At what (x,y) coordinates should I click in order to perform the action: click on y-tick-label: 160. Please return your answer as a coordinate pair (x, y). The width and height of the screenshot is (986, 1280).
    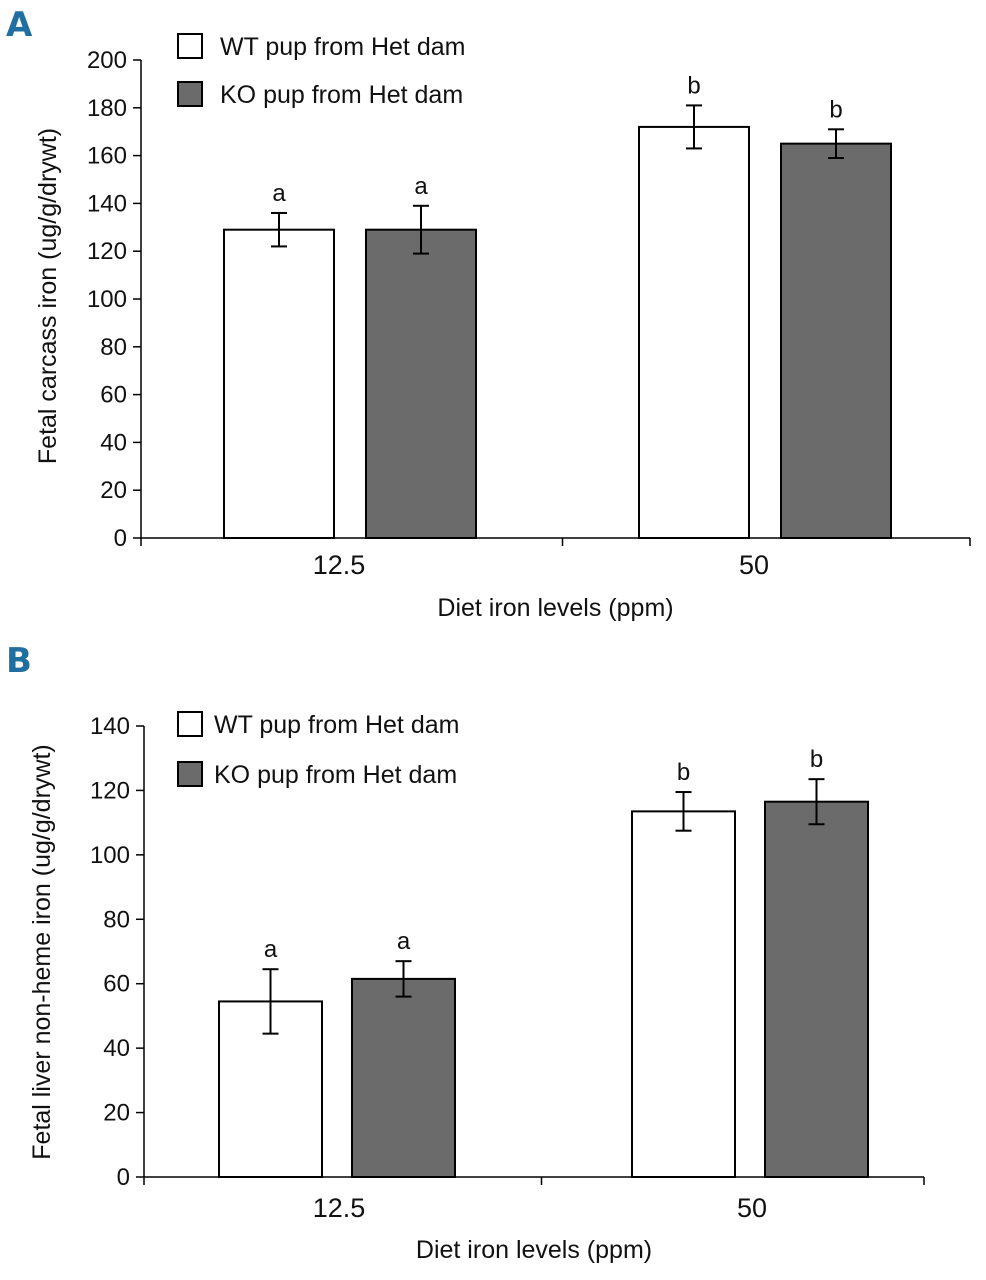
    Looking at the image, I should click on (107, 156).